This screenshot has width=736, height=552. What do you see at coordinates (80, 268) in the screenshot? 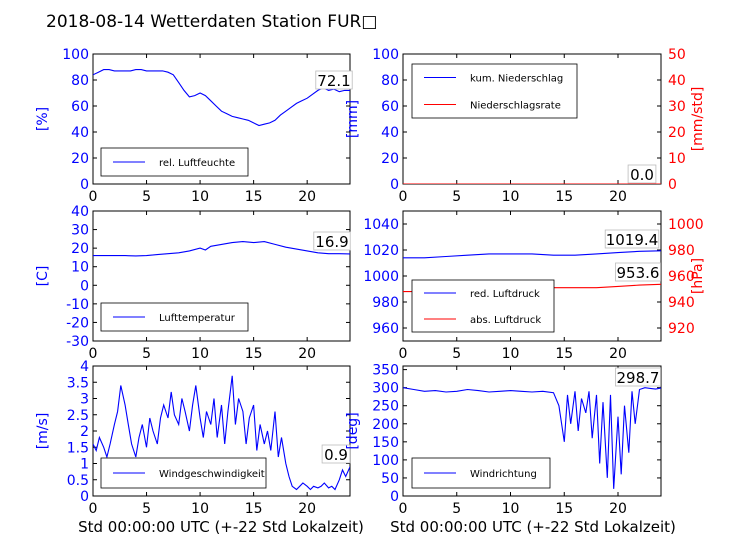
I see `y-tick-label: 10` at bounding box center [80, 268].